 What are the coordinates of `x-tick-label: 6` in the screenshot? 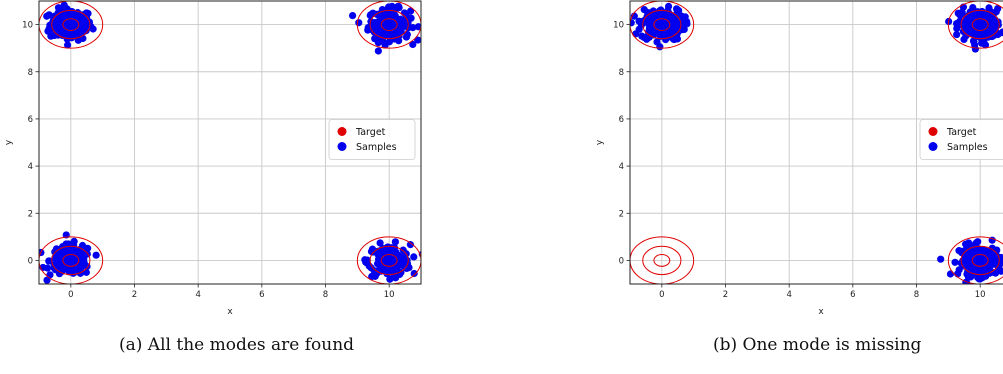 It's located at (852, 295).